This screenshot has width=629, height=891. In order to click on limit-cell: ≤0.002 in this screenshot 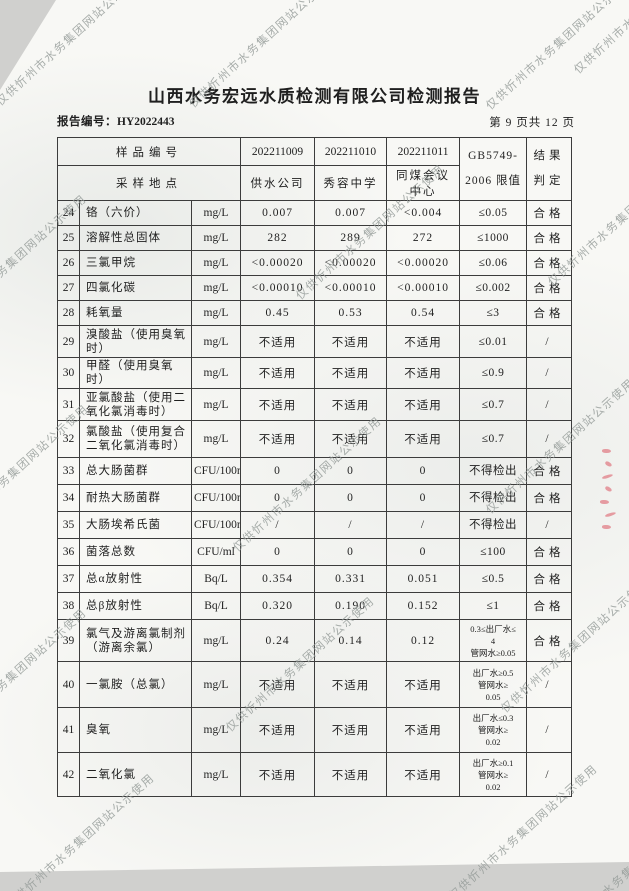, I will do `click(493, 288)`.